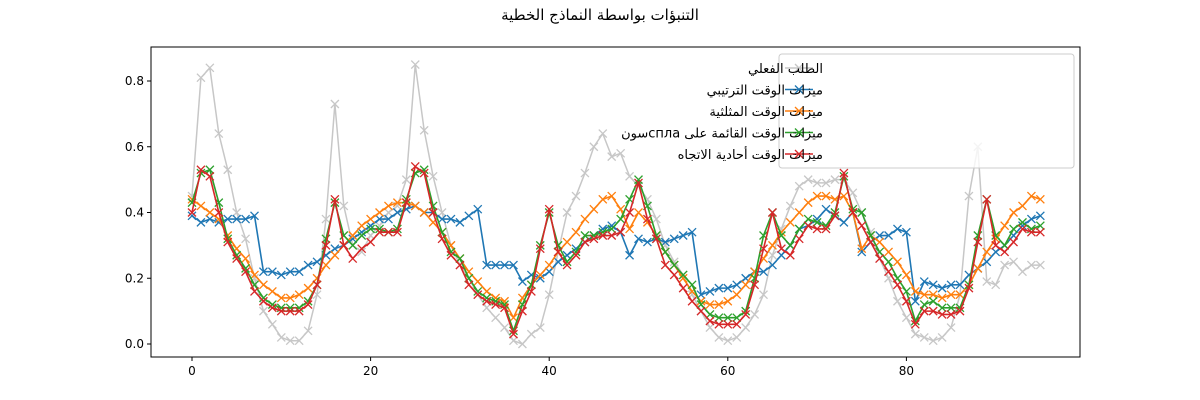  I want to click on legend-label: ميزات الوقت الترتيبي, so click(765, 91).